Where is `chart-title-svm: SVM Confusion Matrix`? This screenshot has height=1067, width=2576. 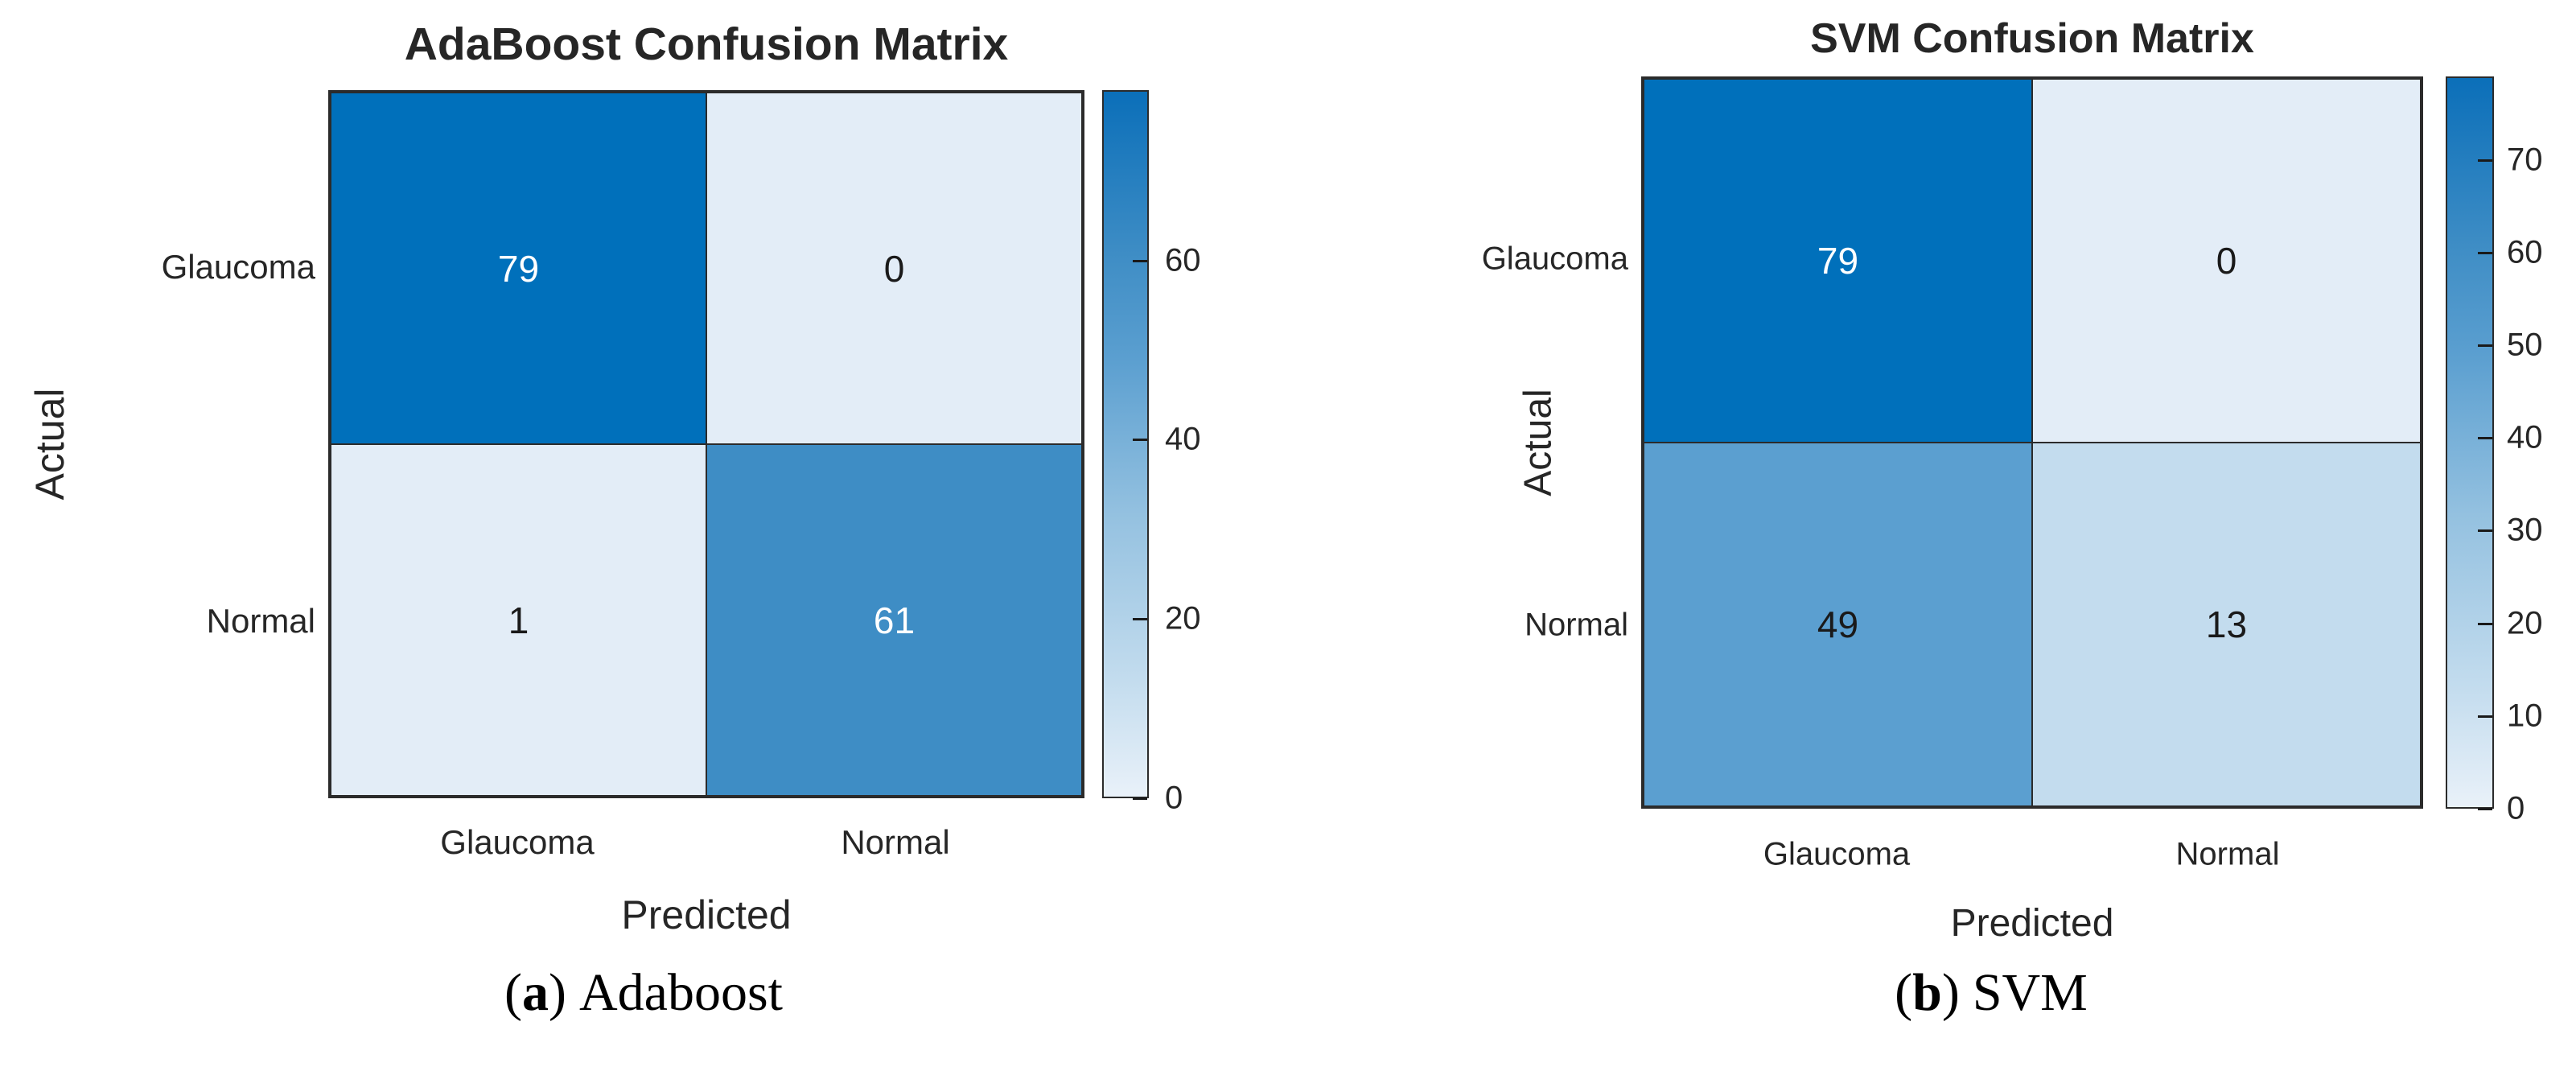
chart-title-svm: SVM Confusion Matrix is located at coordinates (2032, 38).